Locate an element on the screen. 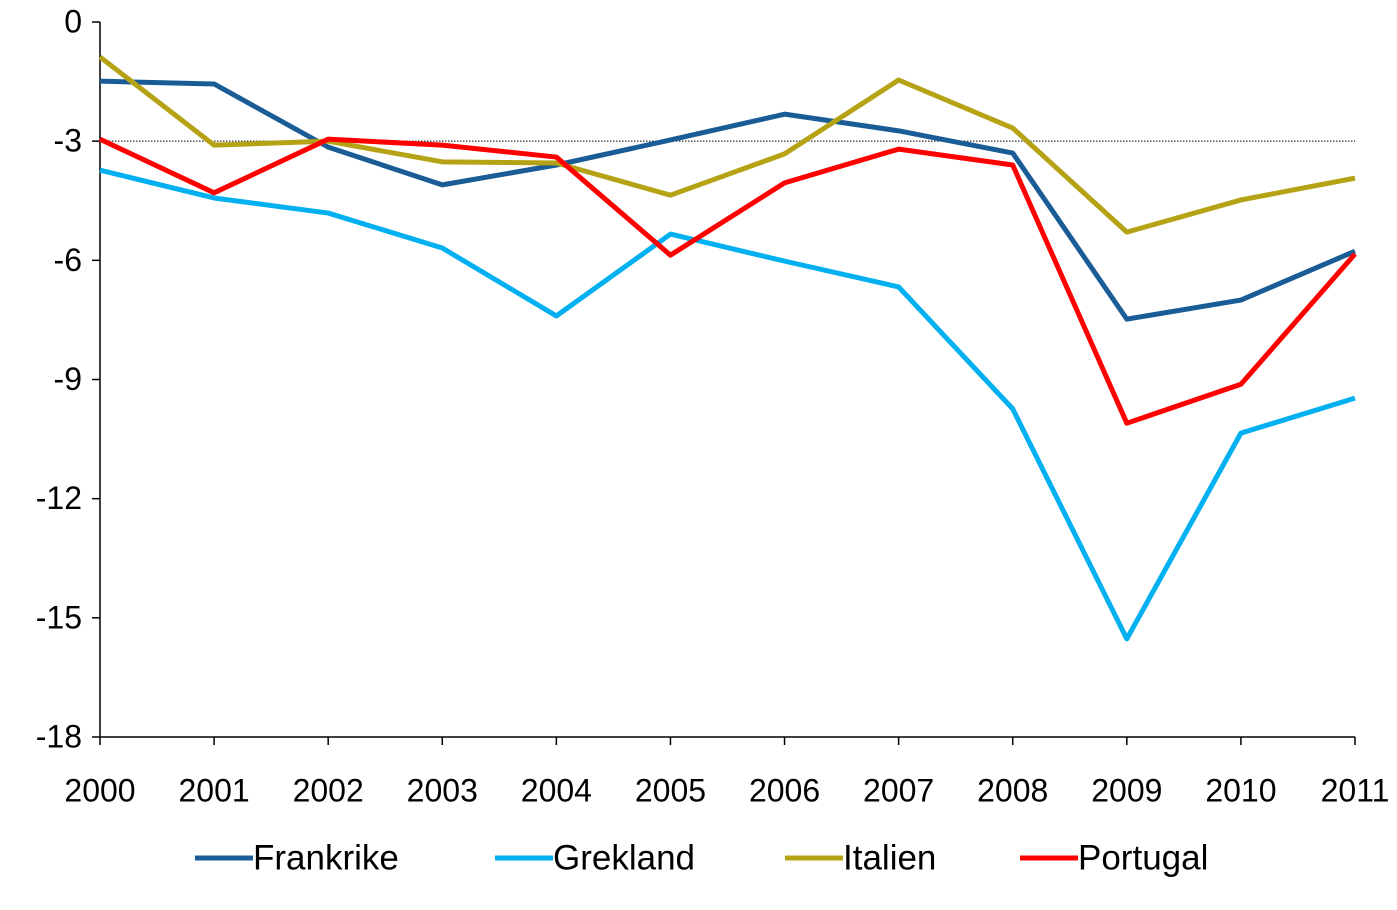 This screenshot has height=910, width=1397. x-tick-label: 2007 is located at coordinates (898, 790).